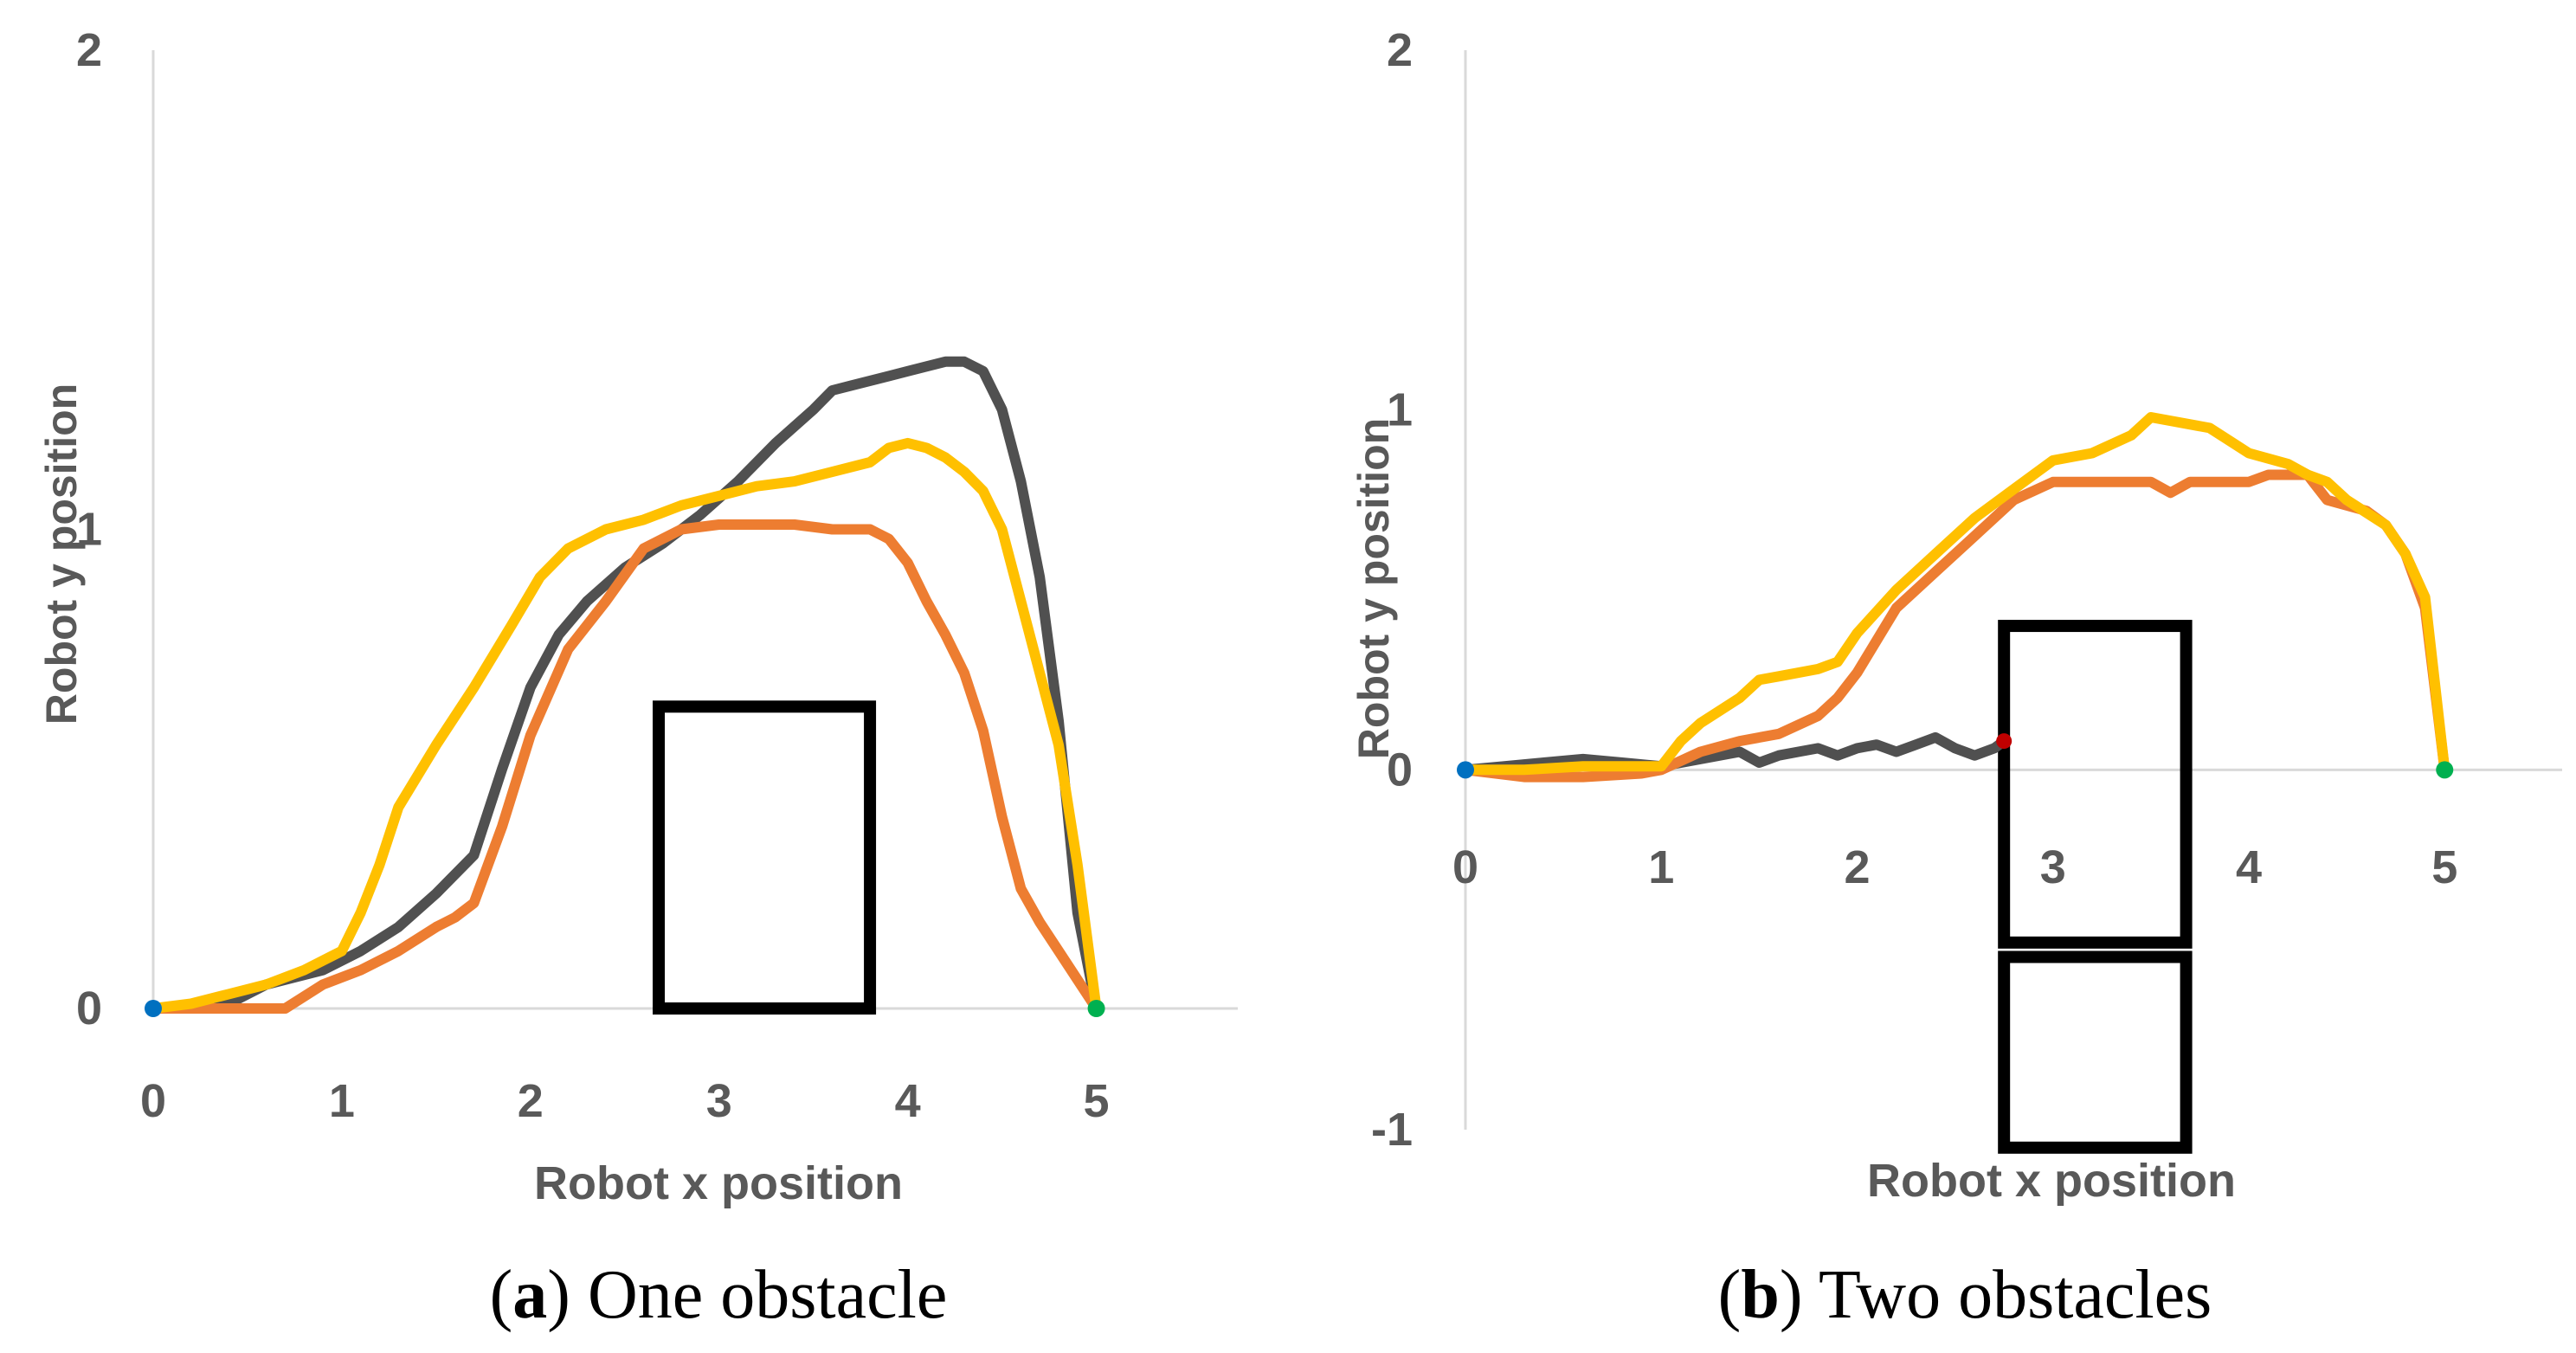  Describe the element at coordinates (1400, 770) in the screenshot. I see `chart-b-ytick: 0` at that location.